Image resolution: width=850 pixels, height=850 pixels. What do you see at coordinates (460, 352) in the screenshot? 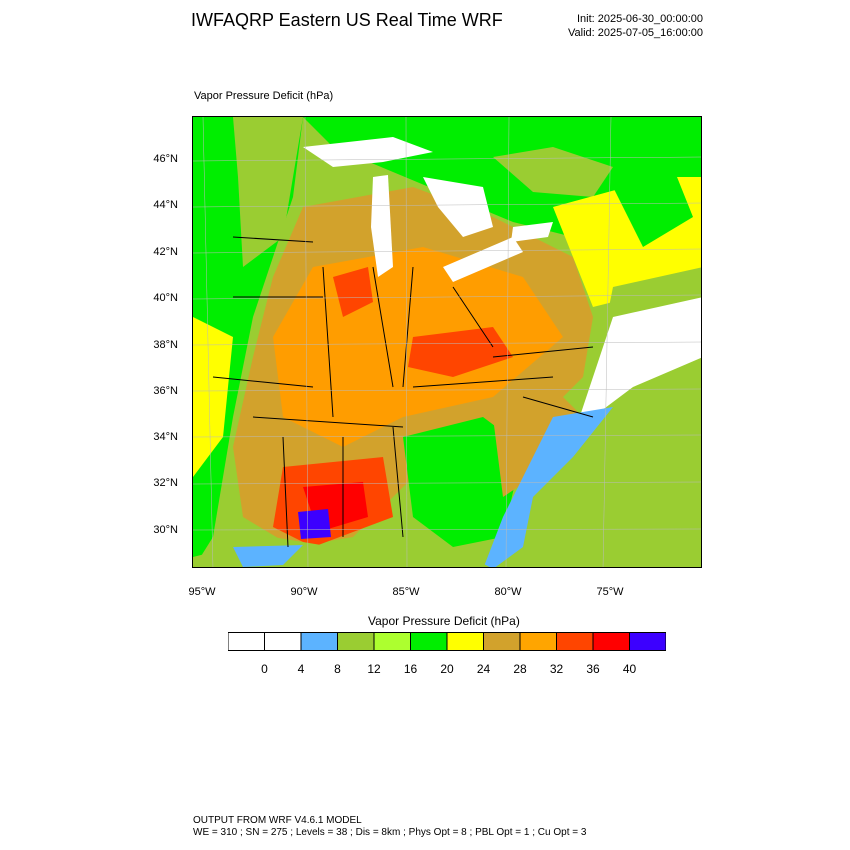
I see `hotspot-kentucky` at bounding box center [460, 352].